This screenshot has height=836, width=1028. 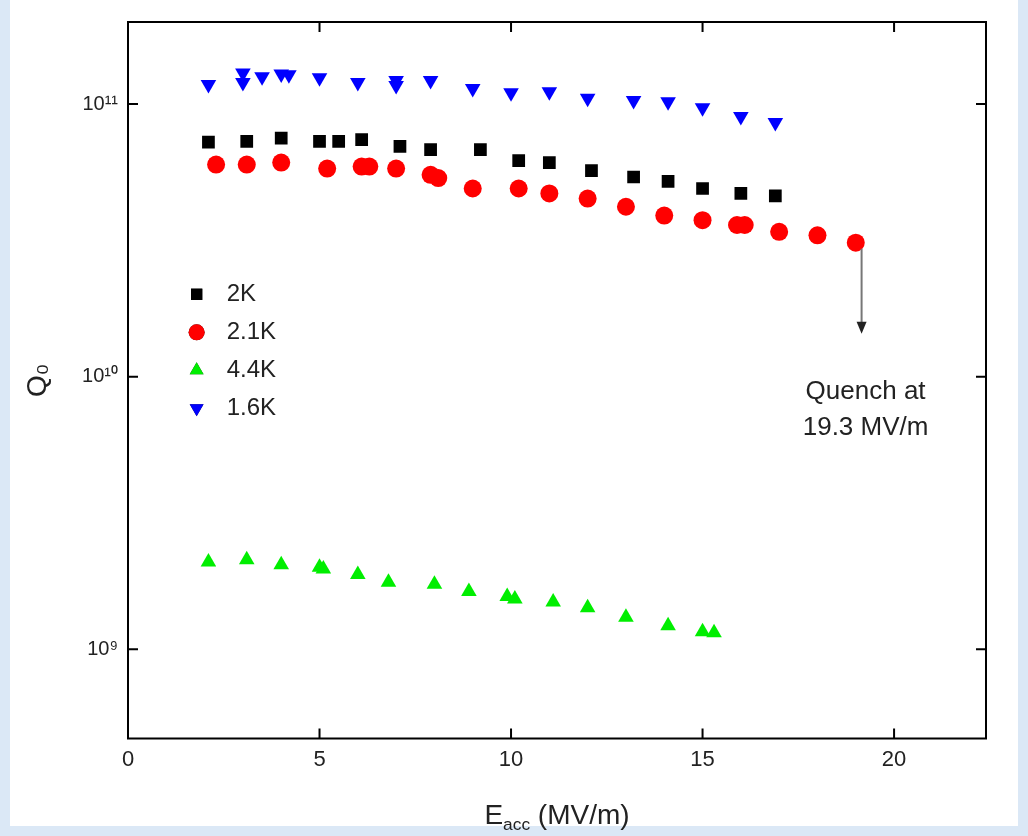 What do you see at coordinates (894, 758) in the screenshot?
I see `x-tick-label: 20` at bounding box center [894, 758].